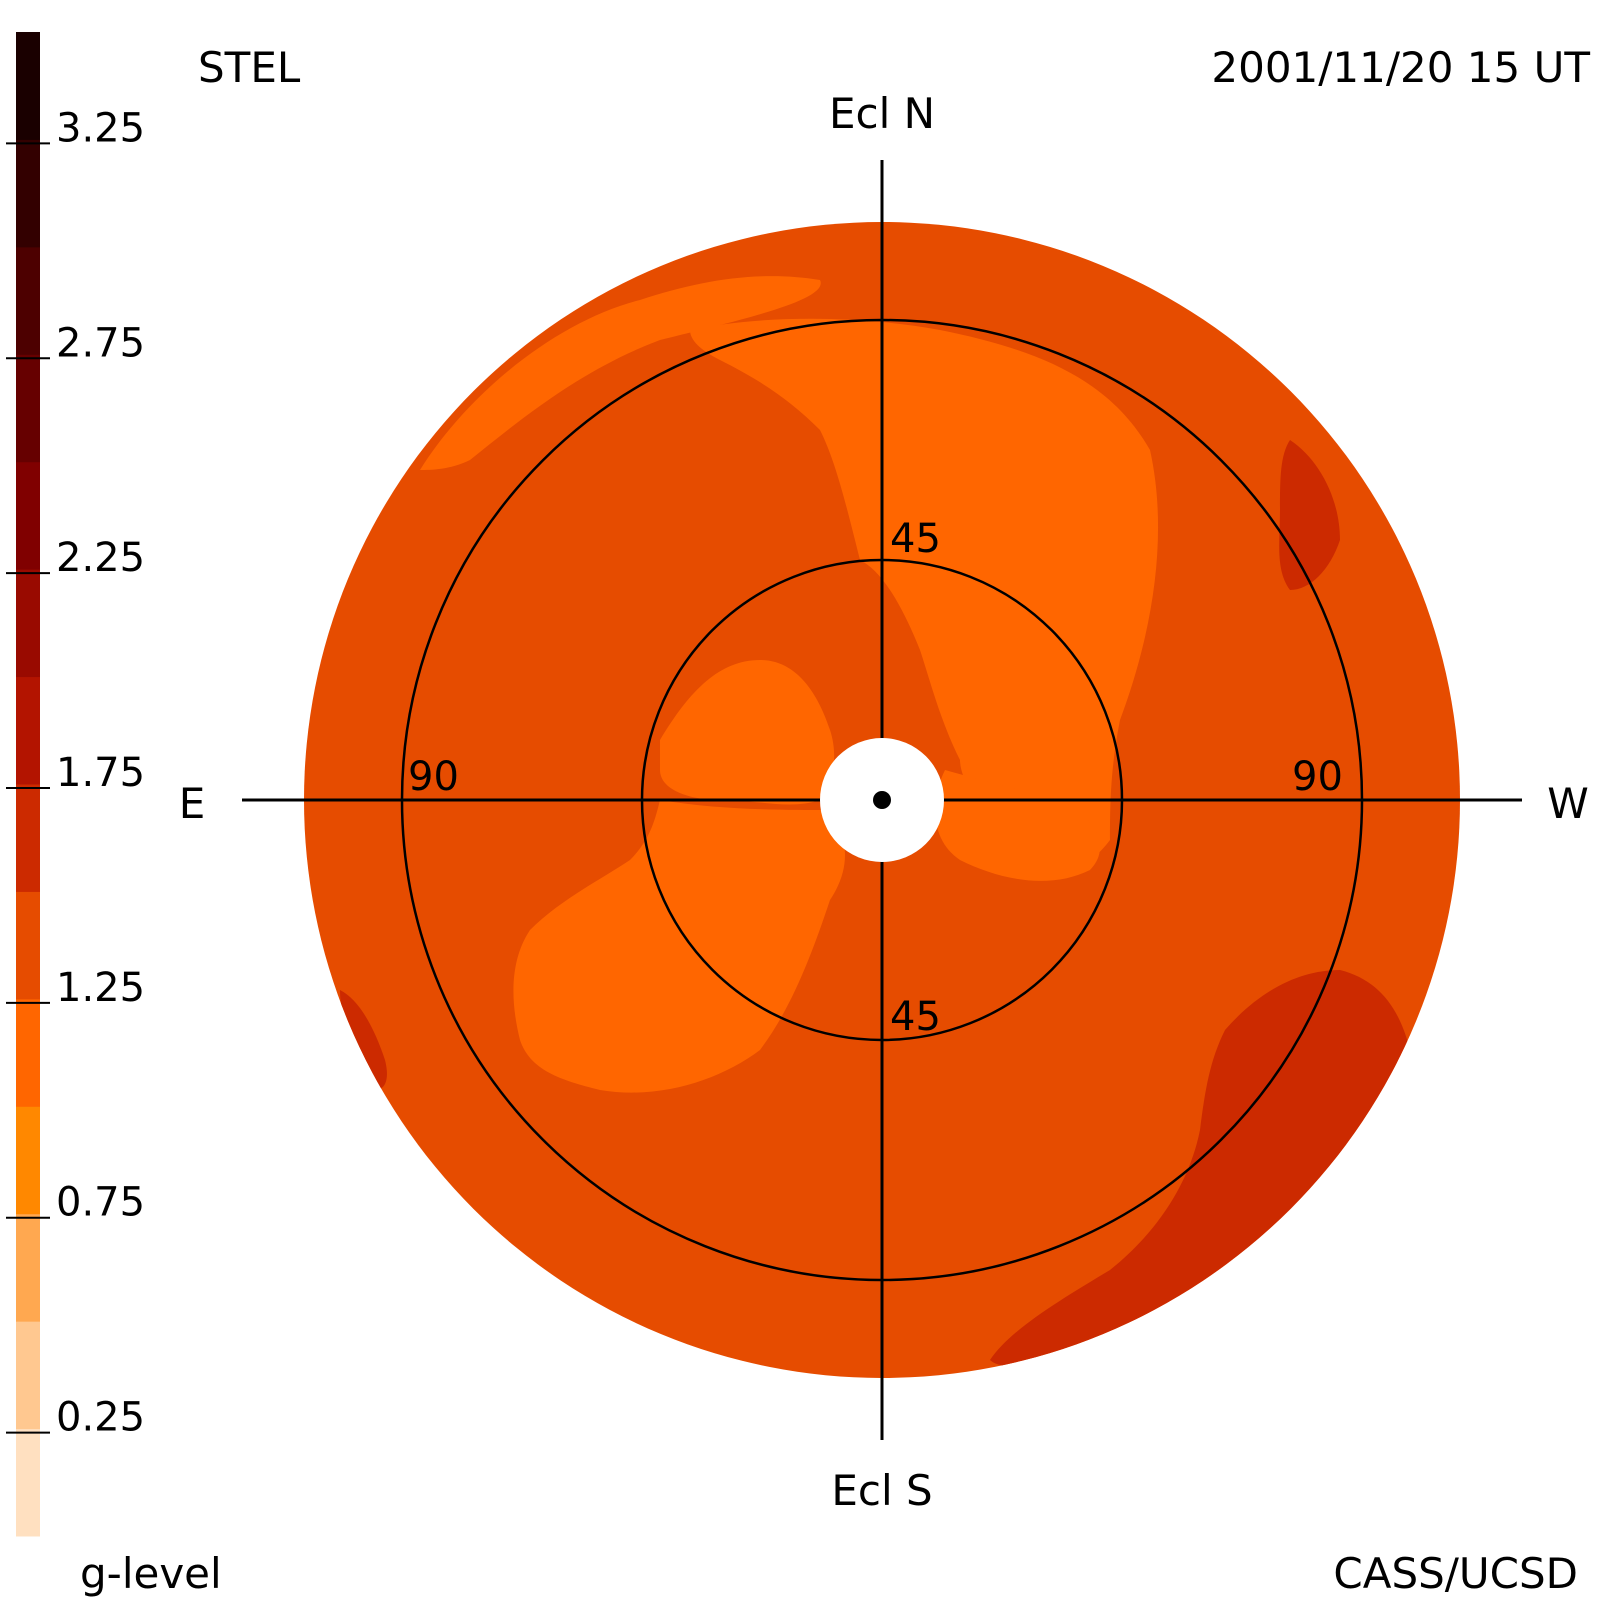  I want to click on lobe-upper-left-rim, so click(620, 373).